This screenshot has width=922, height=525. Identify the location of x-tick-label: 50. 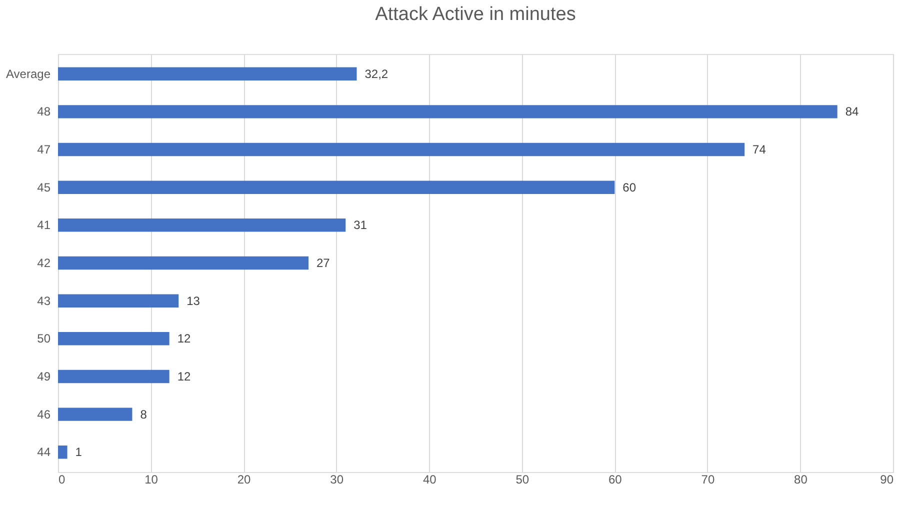
(523, 479).